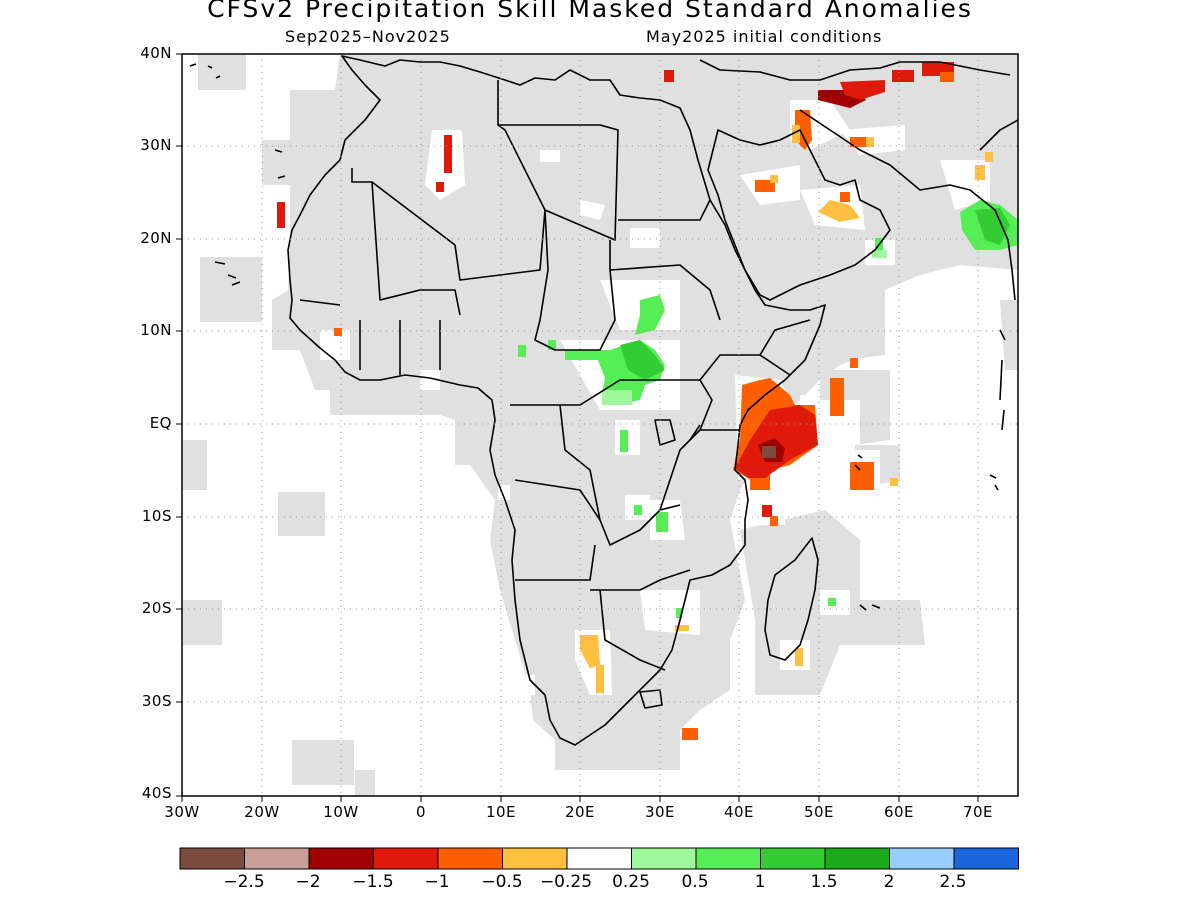 The height and width of the screenshot is (900, 1200). What do you see at coordinates (889, 882) in the screenshot?
I see `colorbar-label: 2` at bounding box center [889, 882].